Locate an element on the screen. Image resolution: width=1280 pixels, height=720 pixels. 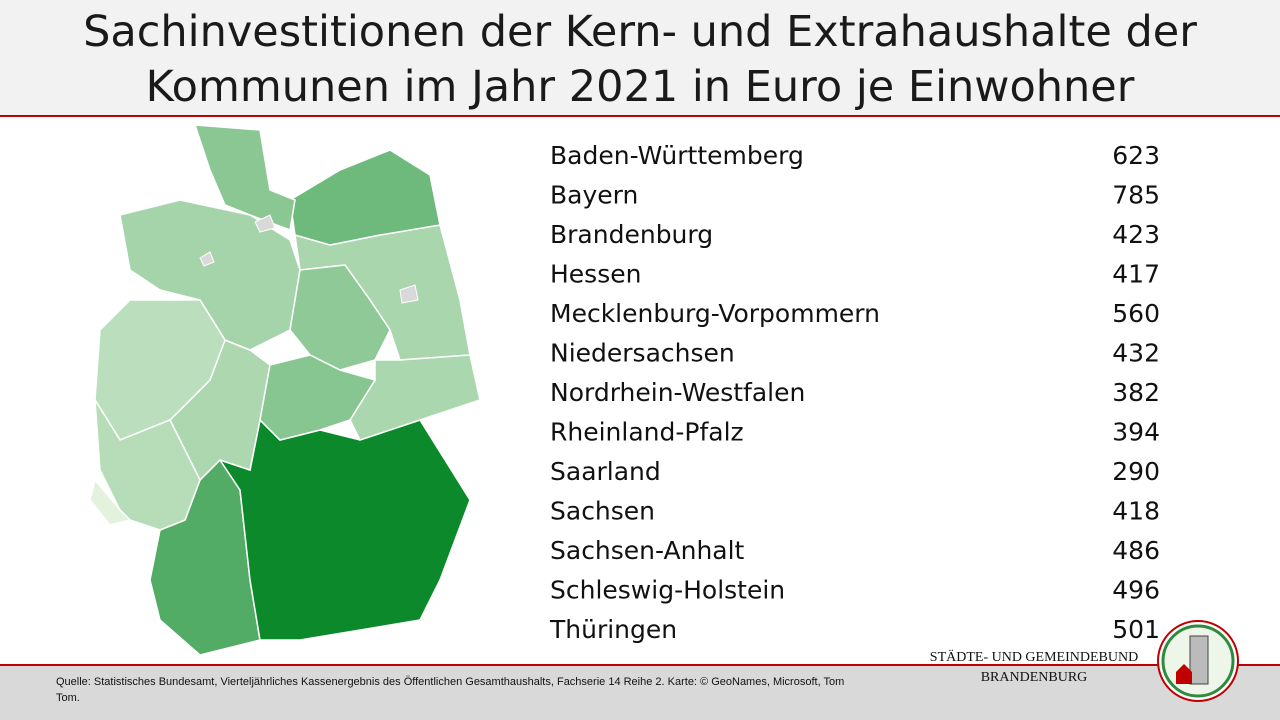
state-name: Niedersachsen is located at coordinates (642, 353).